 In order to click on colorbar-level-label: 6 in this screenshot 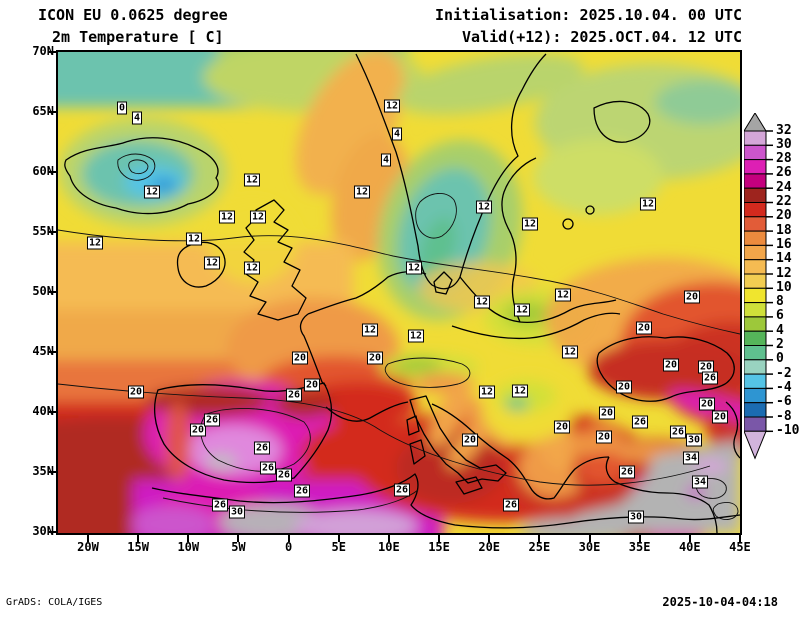, I will do `click(780, 316)`.